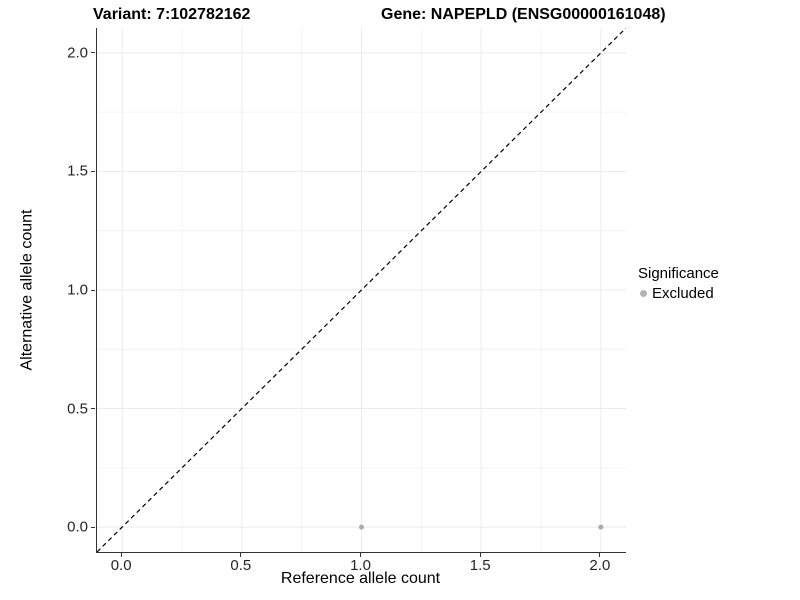 This screenshot has height=600, width=800. What do you see at coordinates (600, 565) in the screenshot?
I see `x-tick-label: 2.0` at bounding box center [600, 565].